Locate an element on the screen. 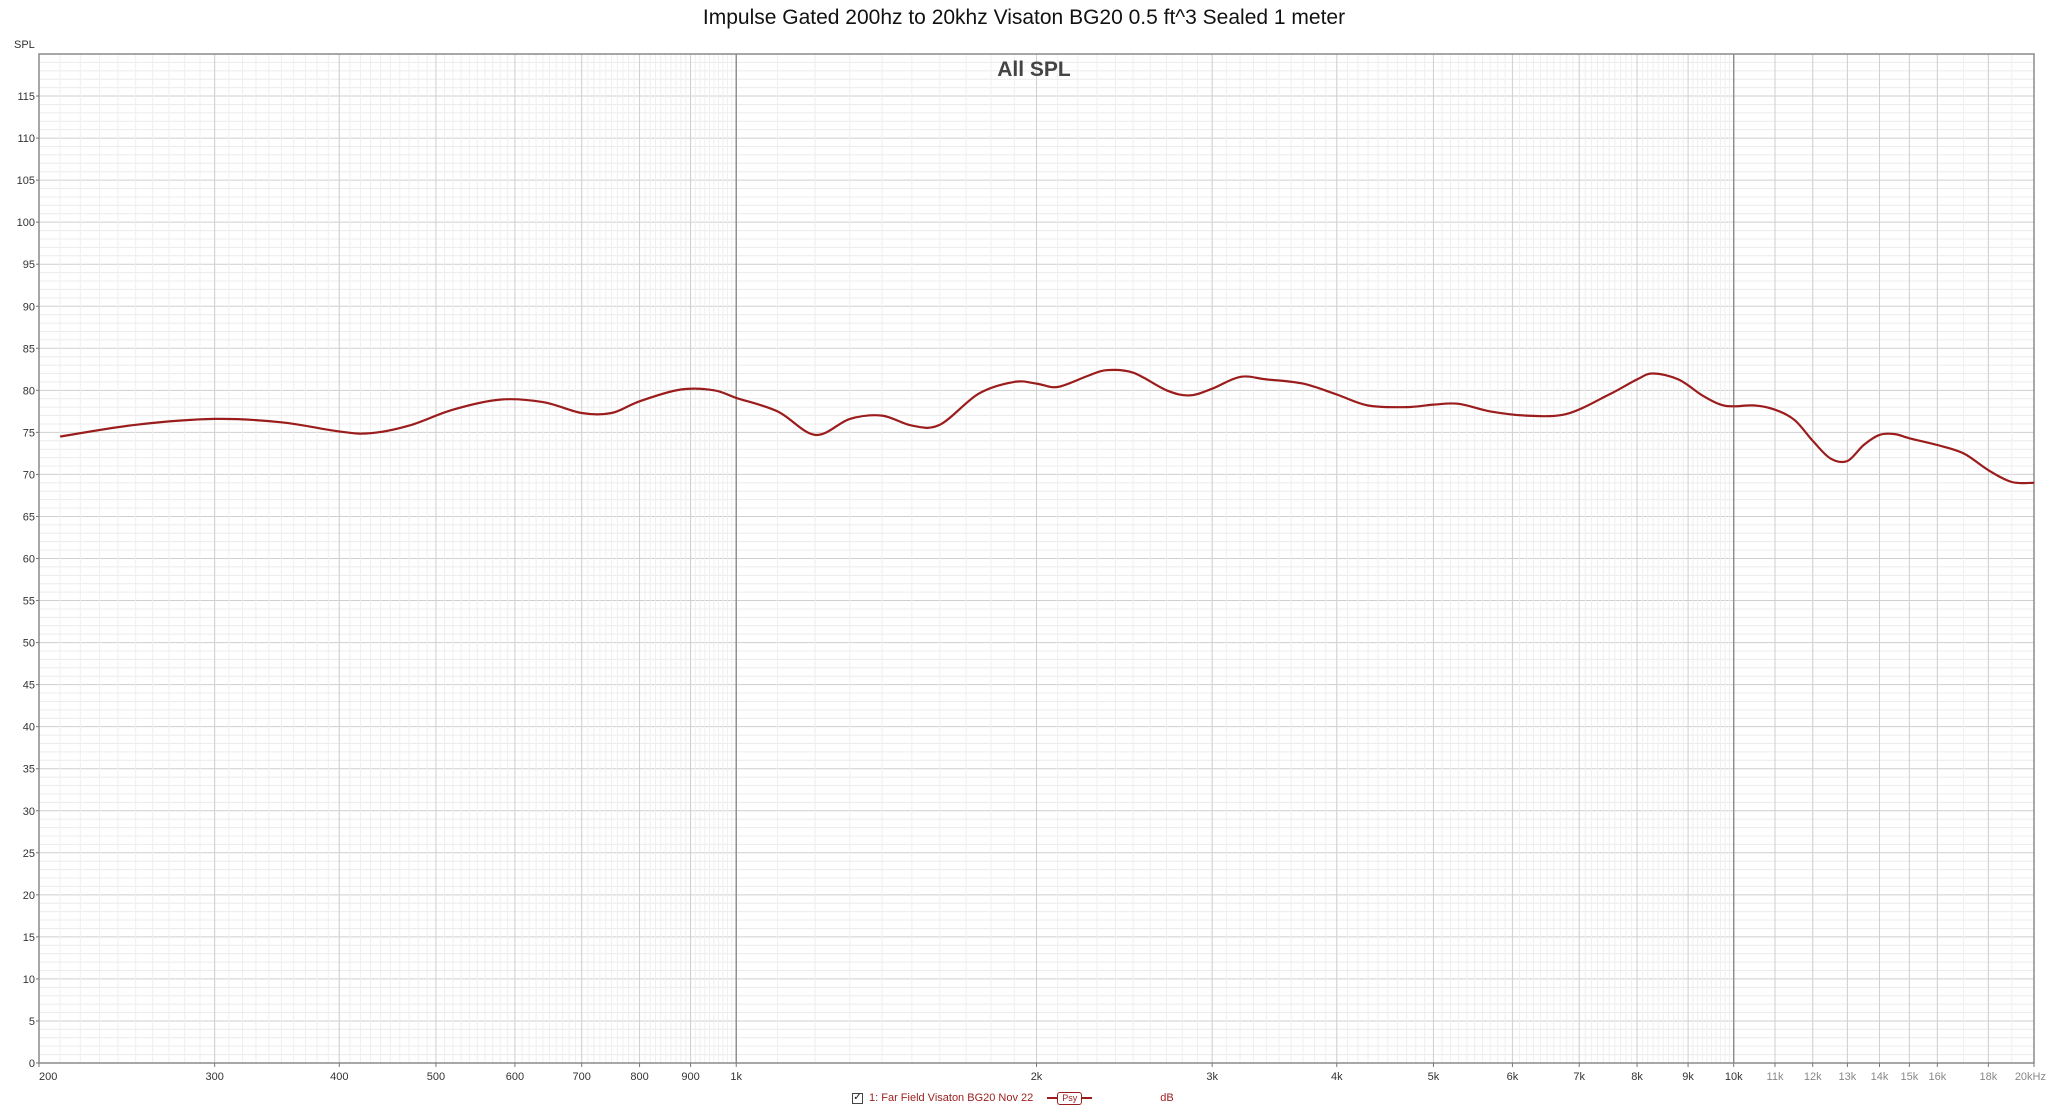  y-tick-label: 55 is located at coordinates (29, 602).